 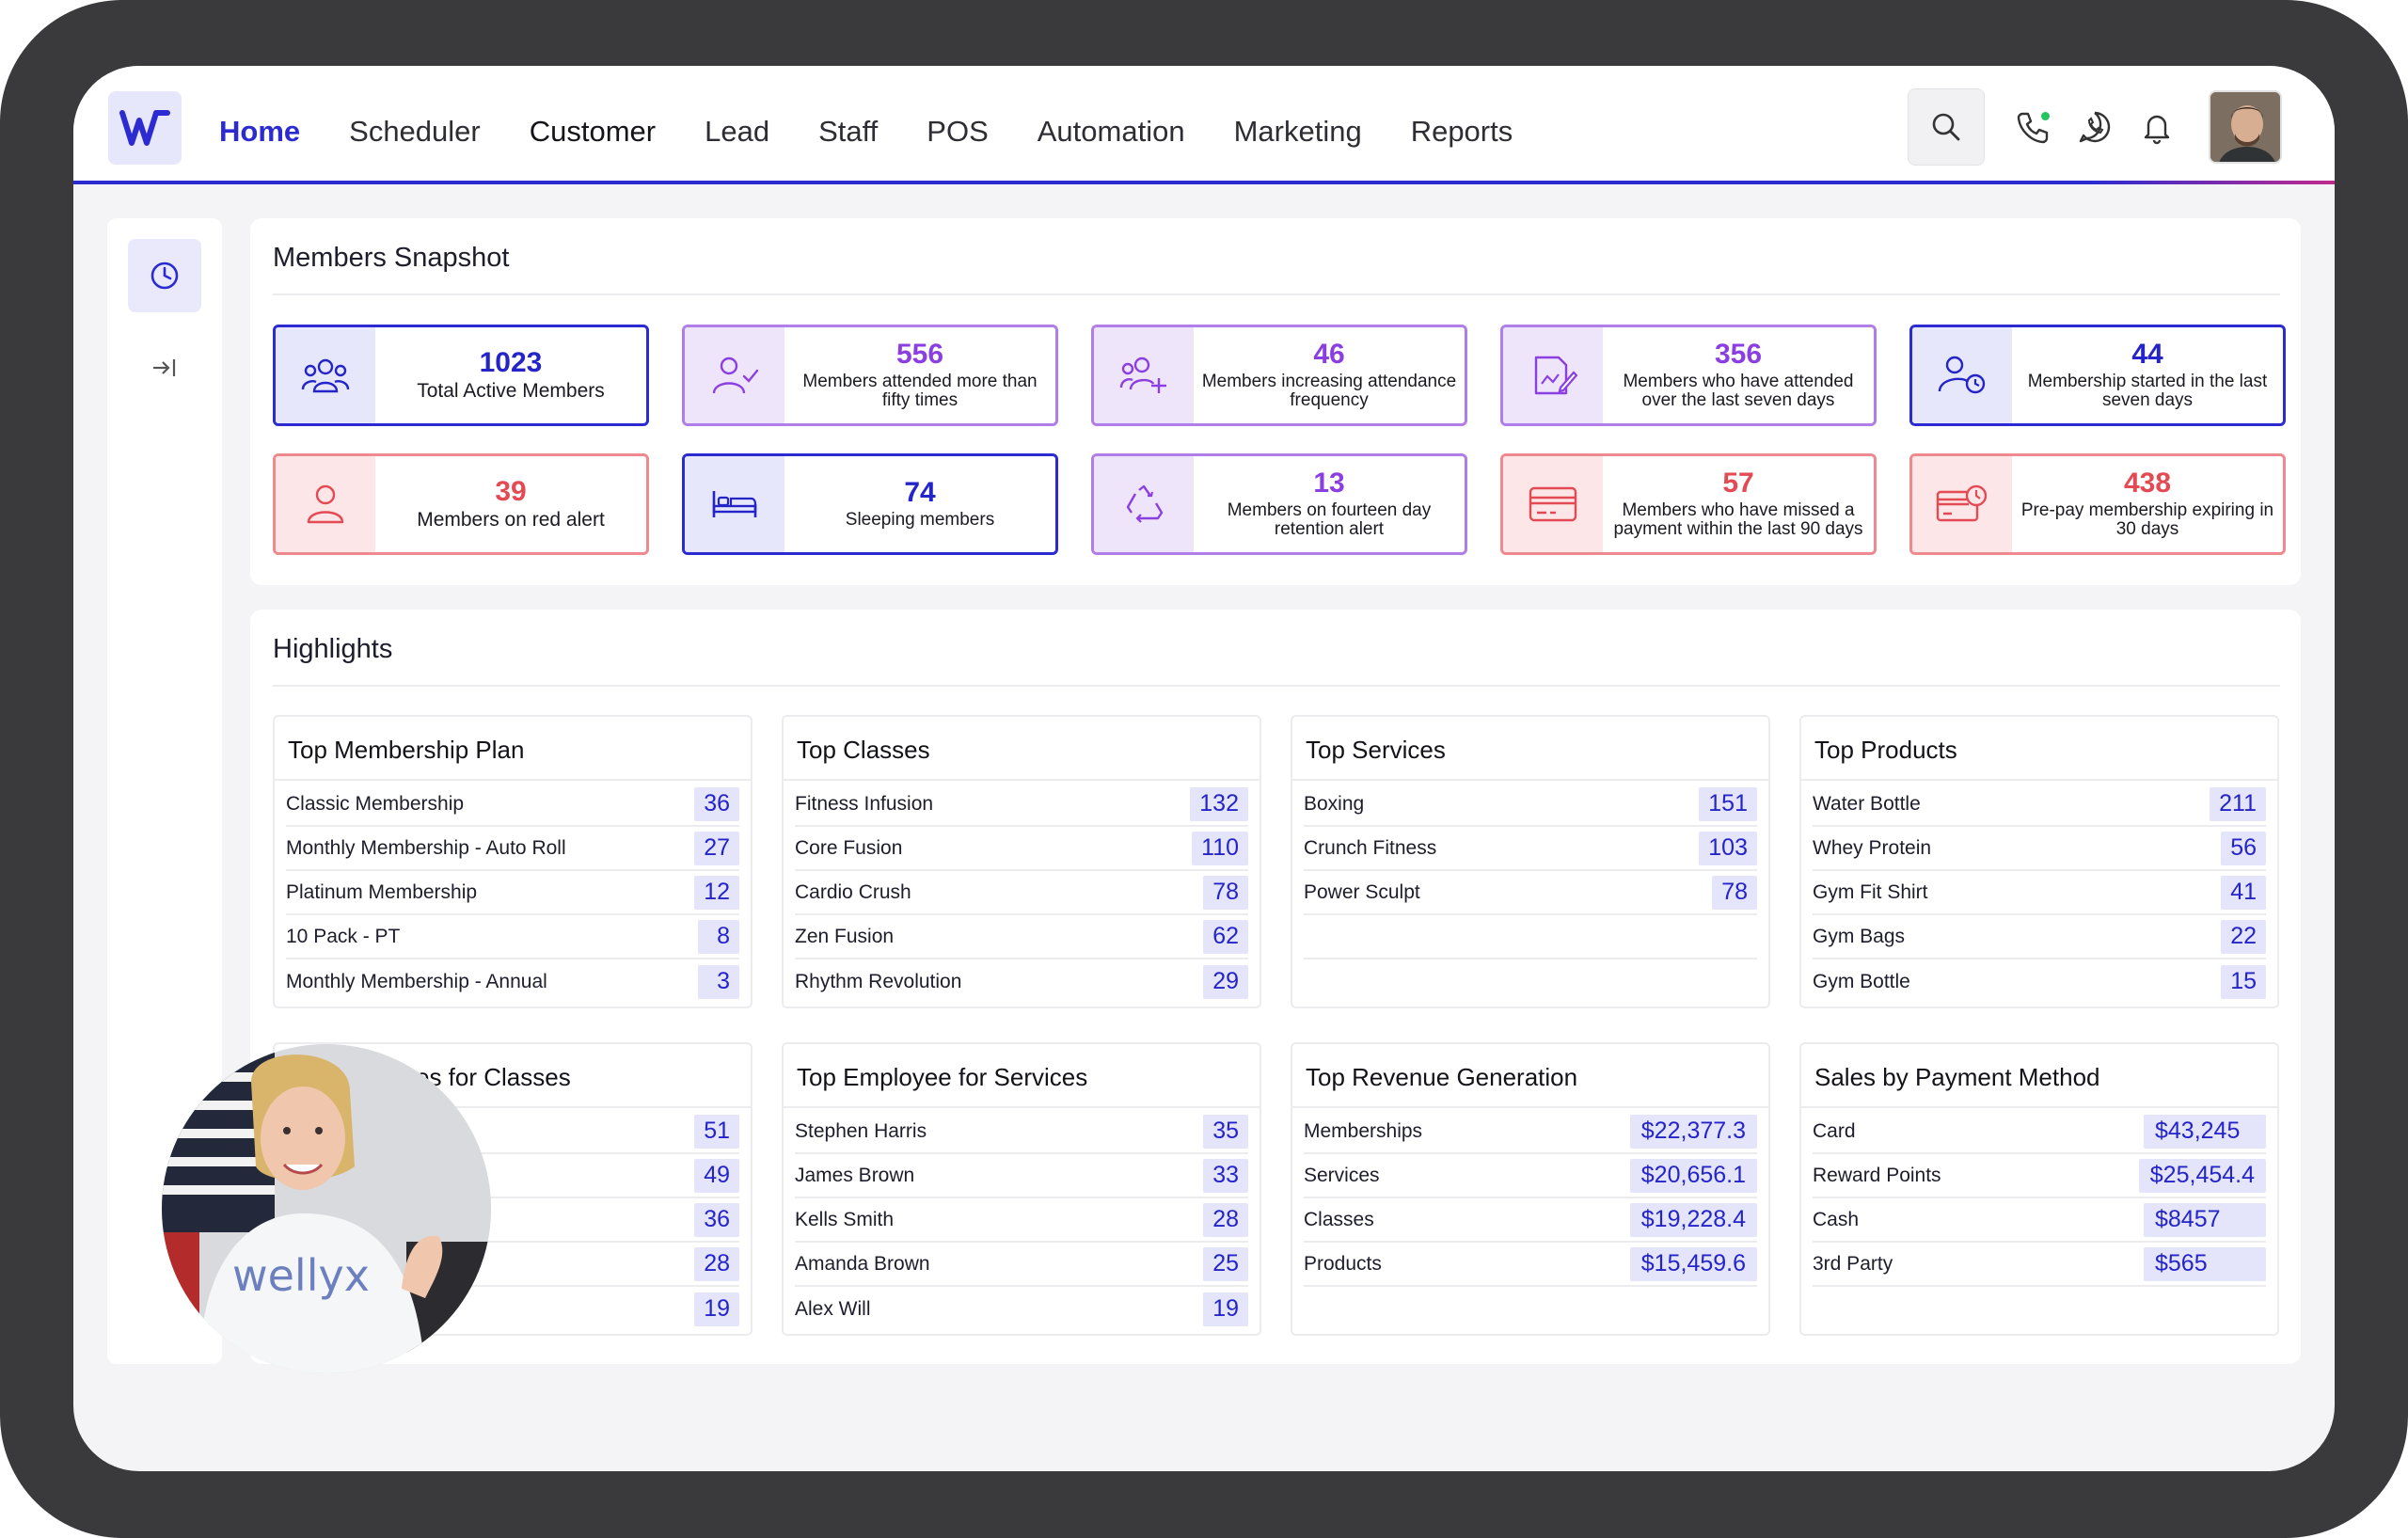 I want to click on row-value: 8, so click(x=719, y=937).